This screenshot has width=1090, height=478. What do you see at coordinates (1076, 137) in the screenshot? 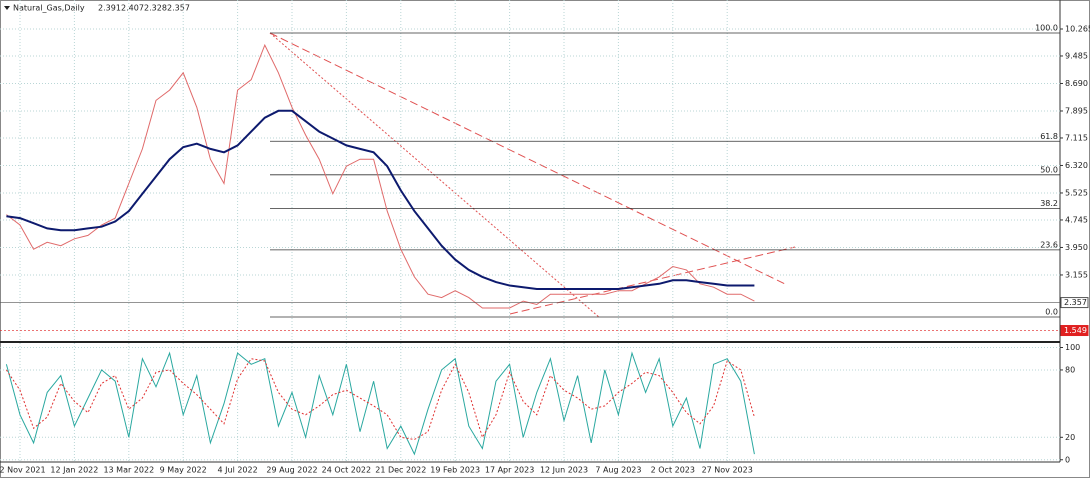
I see `y-tick-label: 7.115` at bounding box center [1076, 137].